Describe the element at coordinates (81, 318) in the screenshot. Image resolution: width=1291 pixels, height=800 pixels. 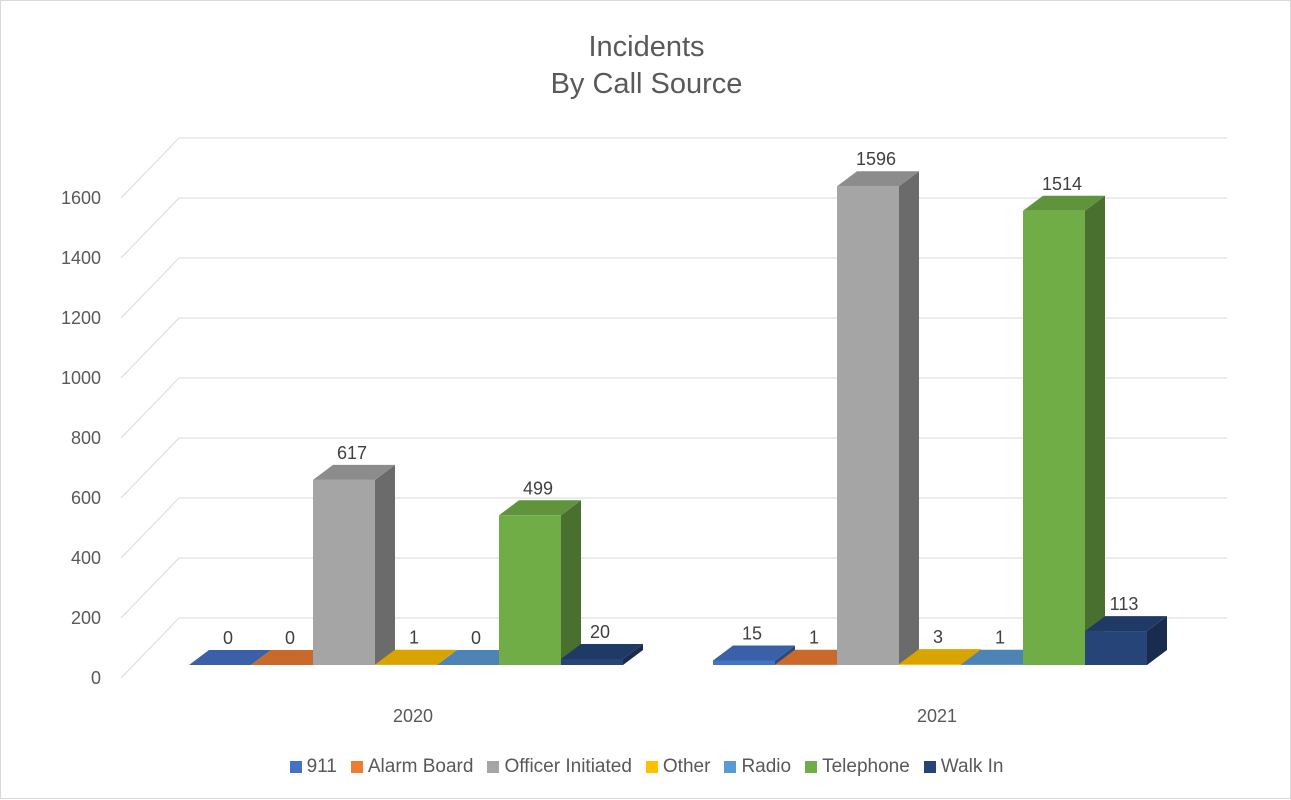
I see `y-tick-label: 1200` at that location.